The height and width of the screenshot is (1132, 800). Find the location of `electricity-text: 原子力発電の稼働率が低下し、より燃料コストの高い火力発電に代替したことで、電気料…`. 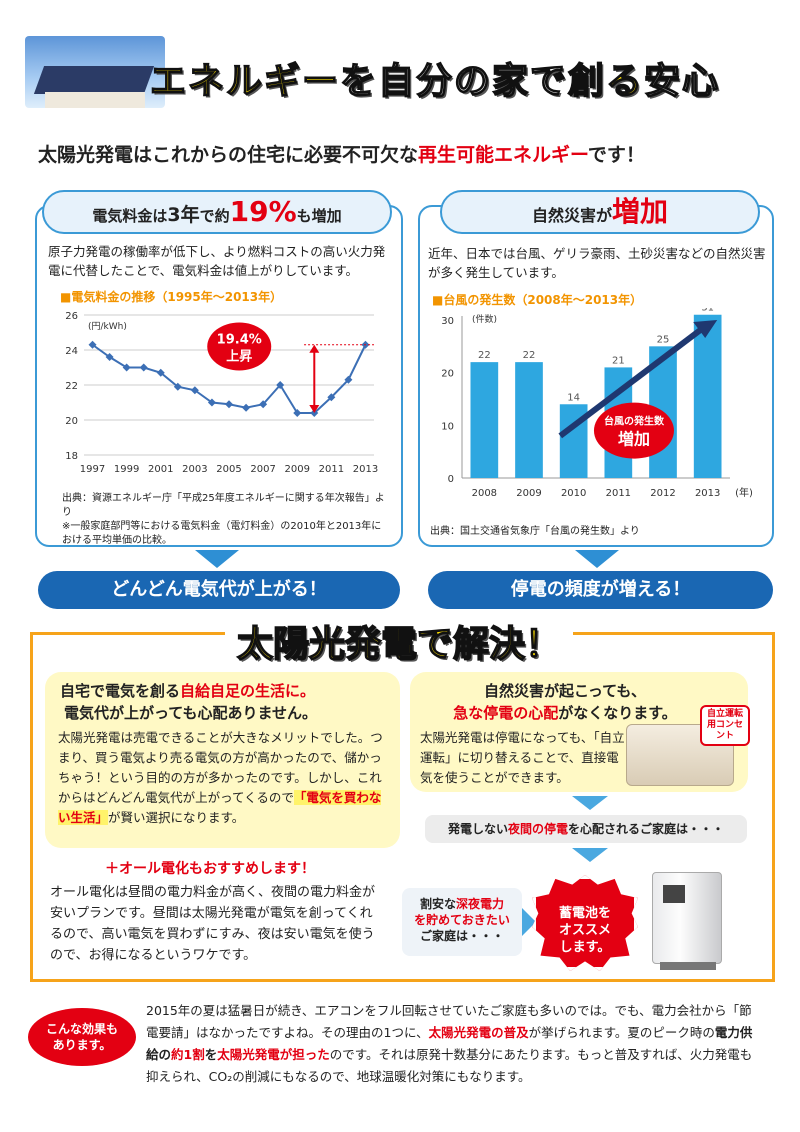

electricity-text: 原子力発電の稼働率が低下し、より燃料コストの高い火力発電に代替したことで、電気料… is located at coordinates (217, 261).